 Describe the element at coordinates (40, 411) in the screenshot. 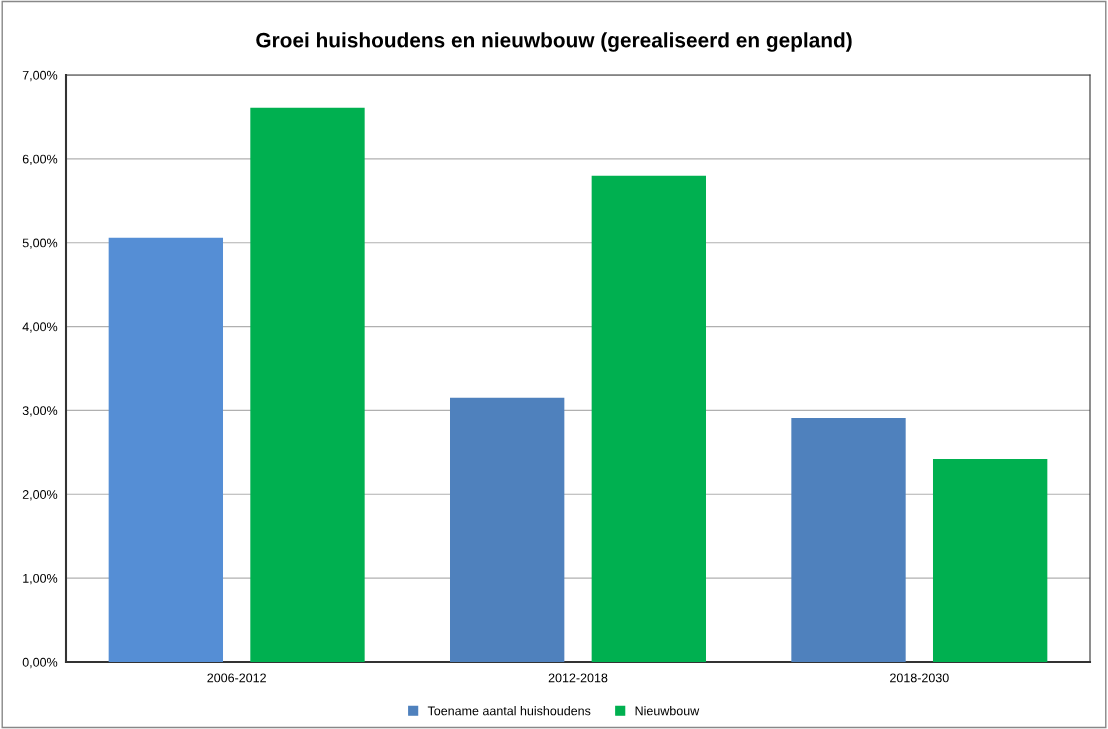

I see `y-tick-label: 3,00%` at that location.